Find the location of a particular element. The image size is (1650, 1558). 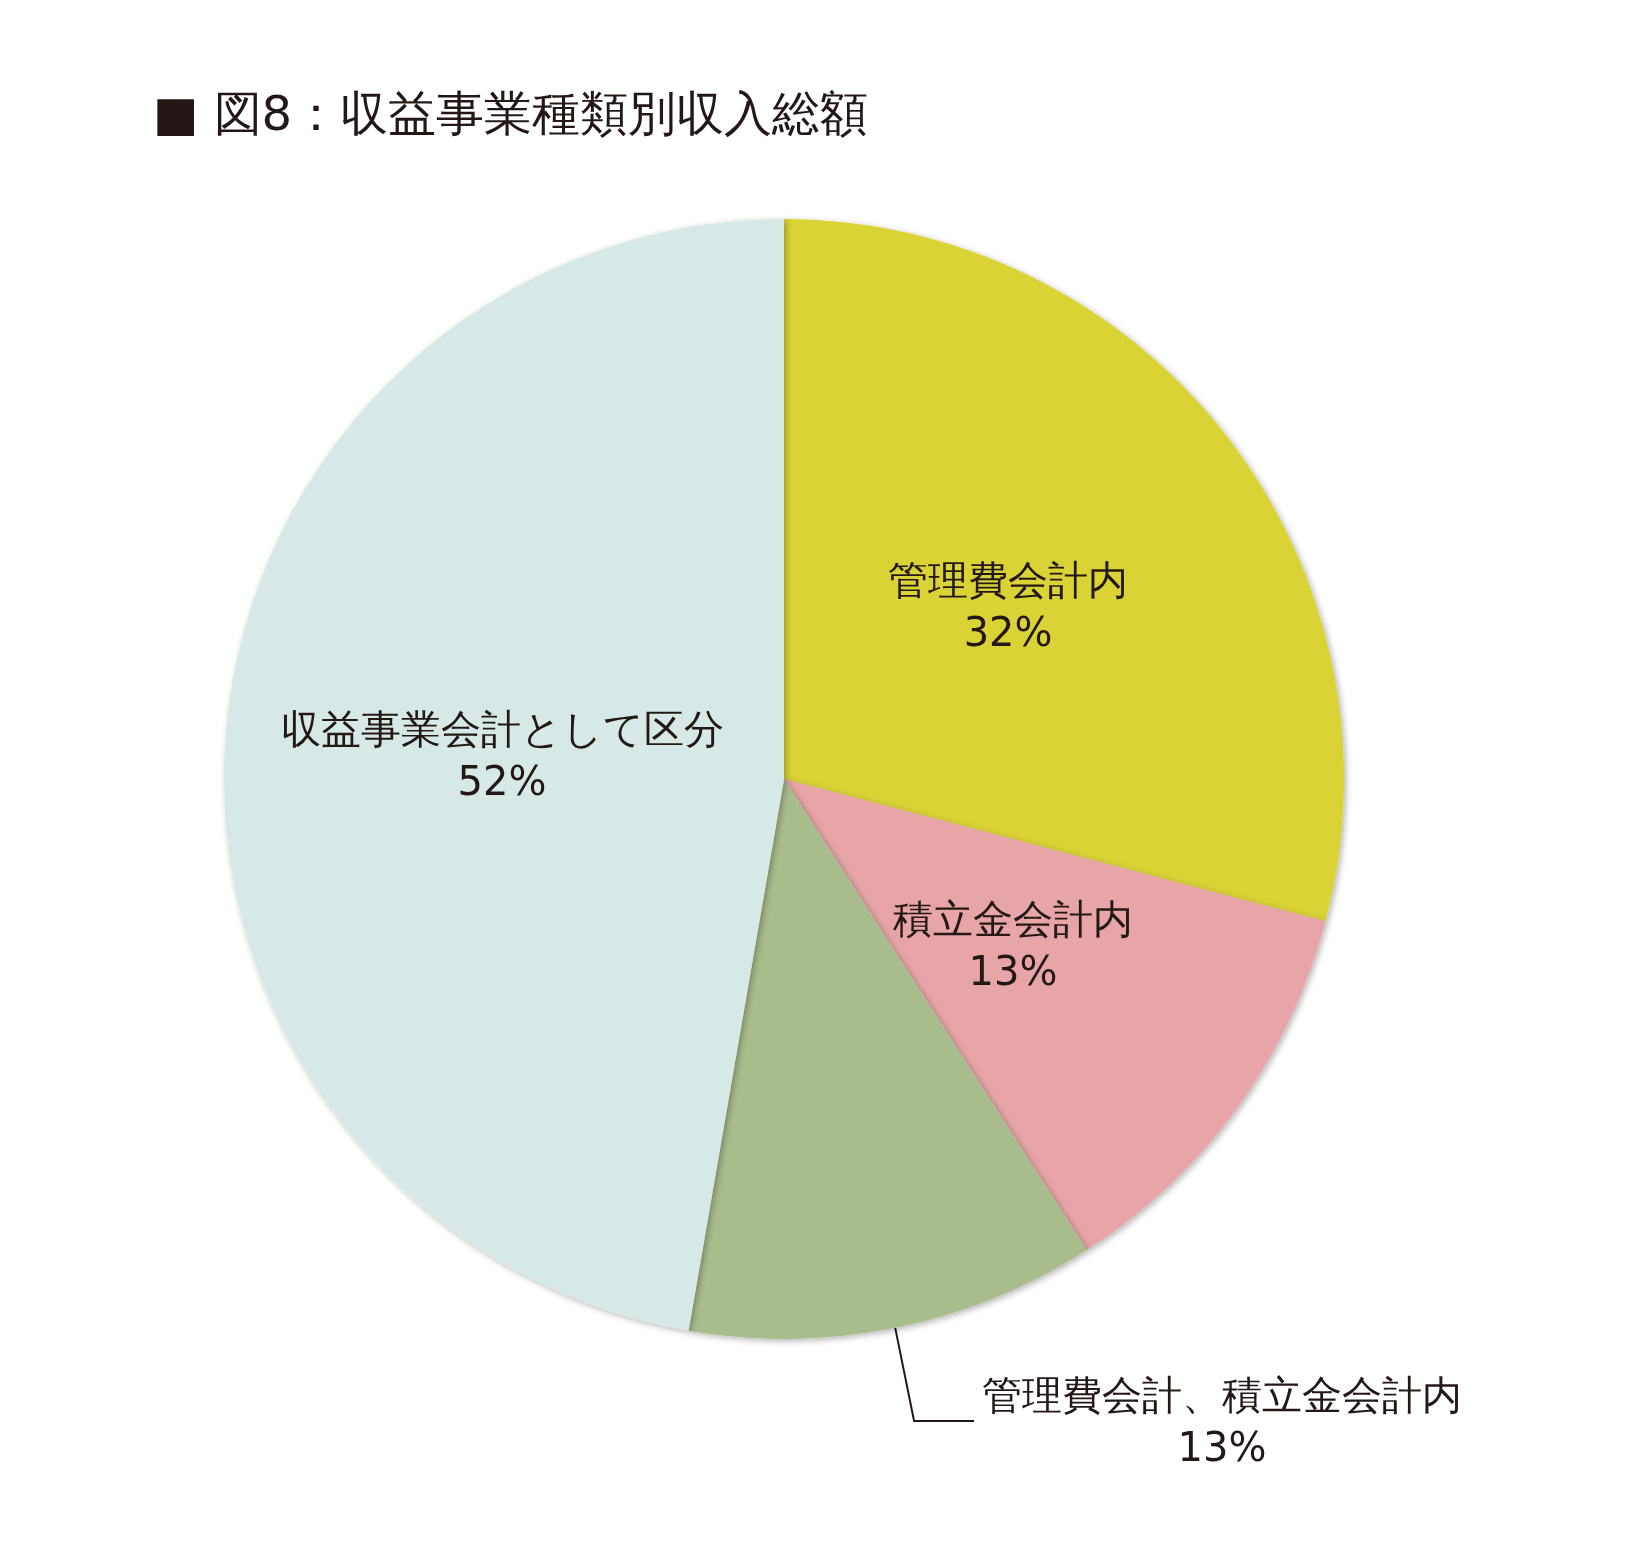

slice-label: 管理費会計、積立金会計内 is located at coordinates (1222, 1394).